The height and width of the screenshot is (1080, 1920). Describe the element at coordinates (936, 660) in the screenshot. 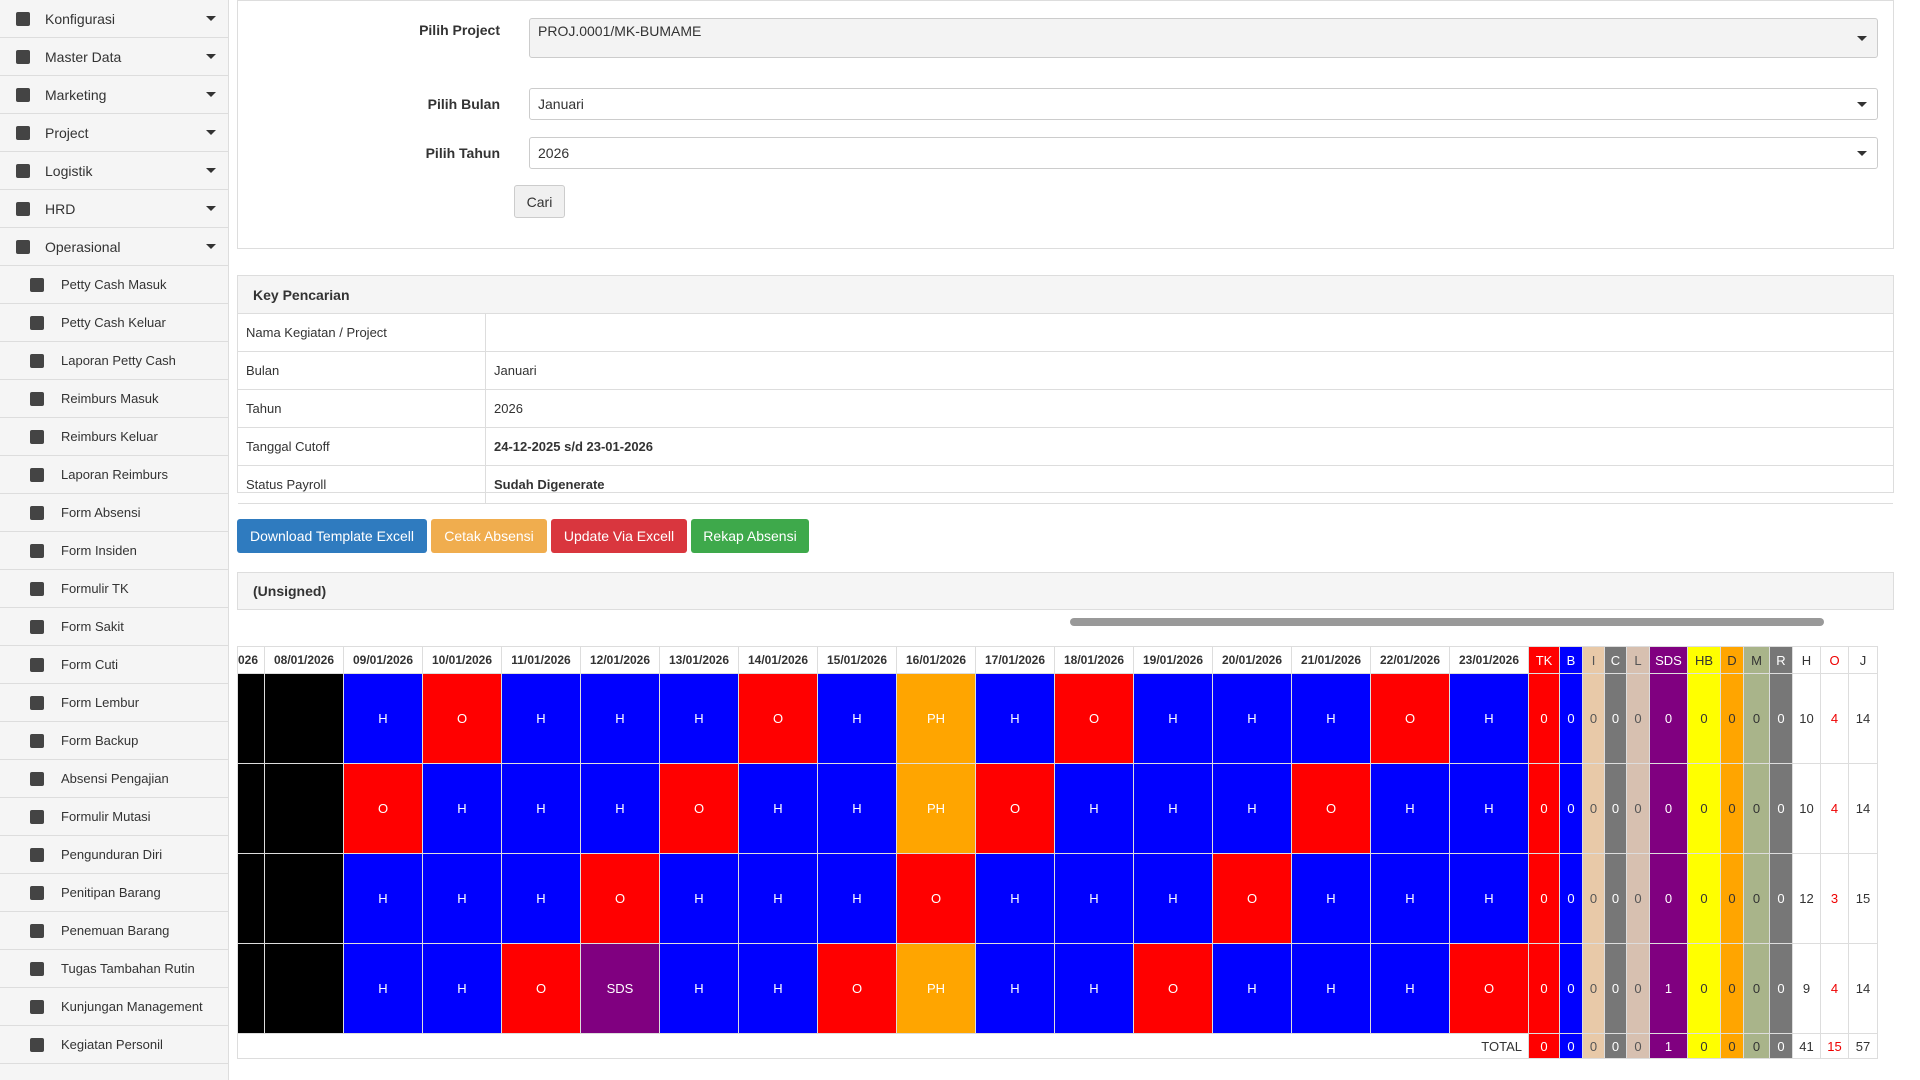

I see `date-header: 16/01/2026` at that location.